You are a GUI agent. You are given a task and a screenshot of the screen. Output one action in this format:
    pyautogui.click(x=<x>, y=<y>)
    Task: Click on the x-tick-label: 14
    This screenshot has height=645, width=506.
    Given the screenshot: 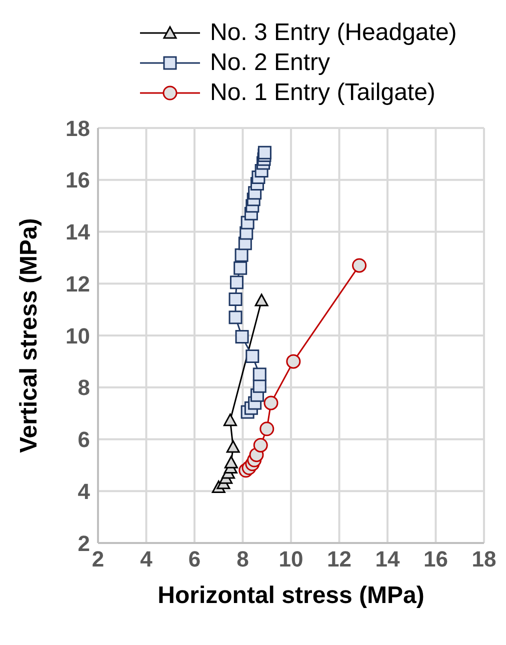 What is the action you would take?
    pyautogui.click(x=387, y=559)
    